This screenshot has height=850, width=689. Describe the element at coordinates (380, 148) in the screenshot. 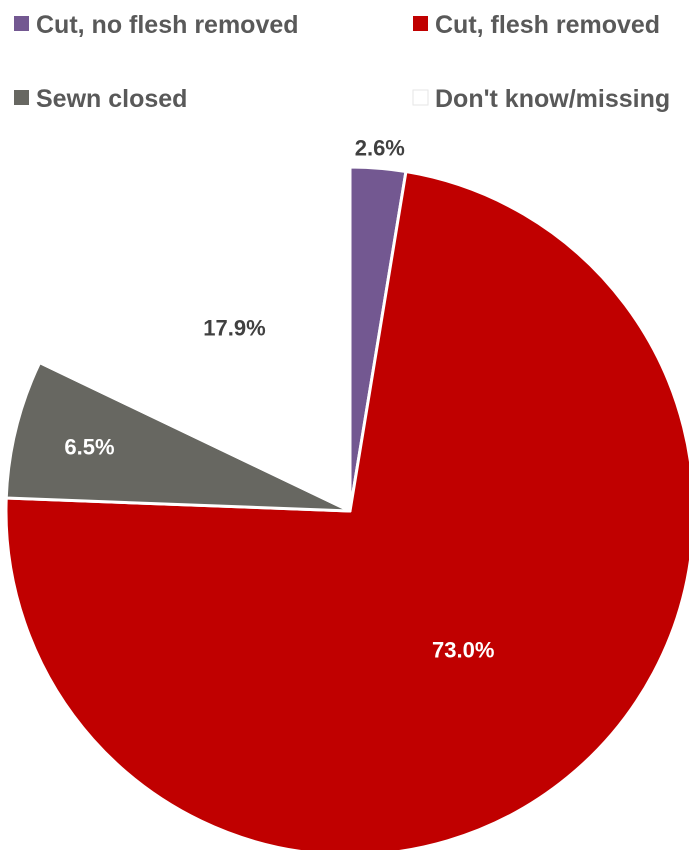

I see `data-label-cut-no-flesh-removed: 2.6%` at that location.